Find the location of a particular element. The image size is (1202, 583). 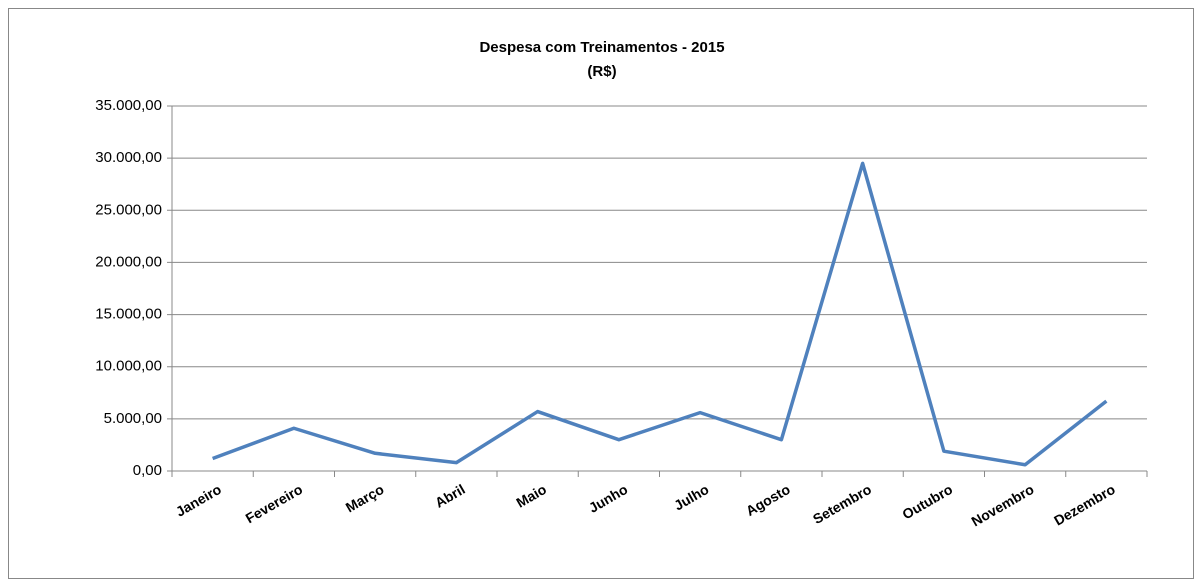

y-tick-label: 35.000,00 is located at coordinates (128, 105).